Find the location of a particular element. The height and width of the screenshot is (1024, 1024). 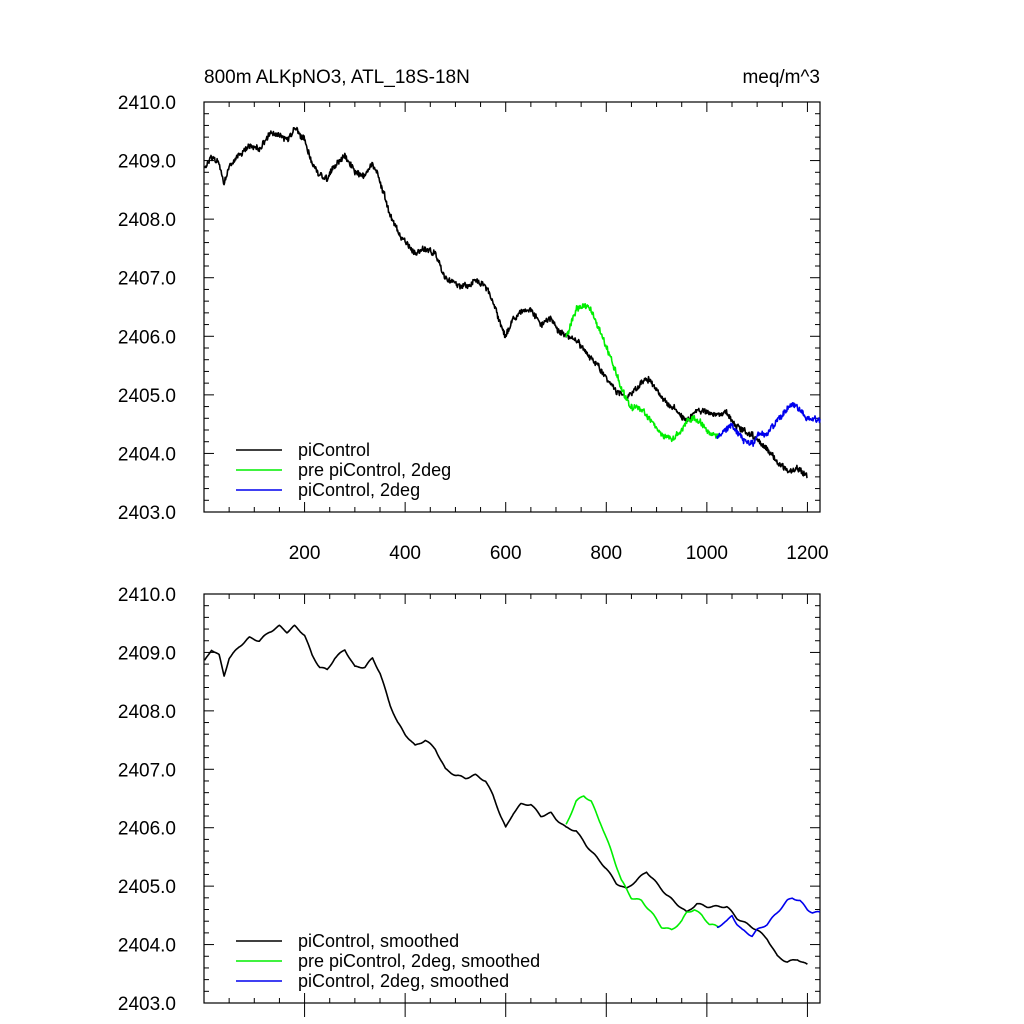

legend-label: piControl, 2deg, smoothed is located at coordinates (403, 981).